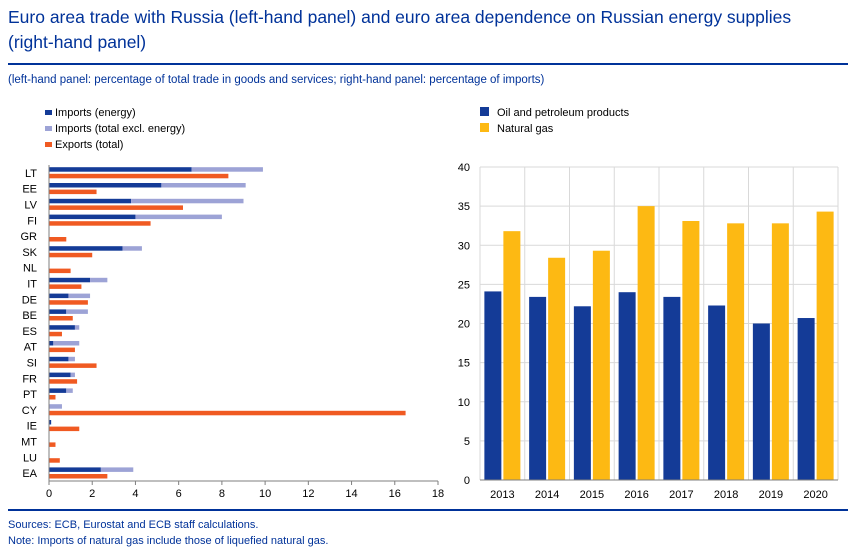 This screenshot has height=554, width=850. I want to click on category-label: ES, so click(29, 332).